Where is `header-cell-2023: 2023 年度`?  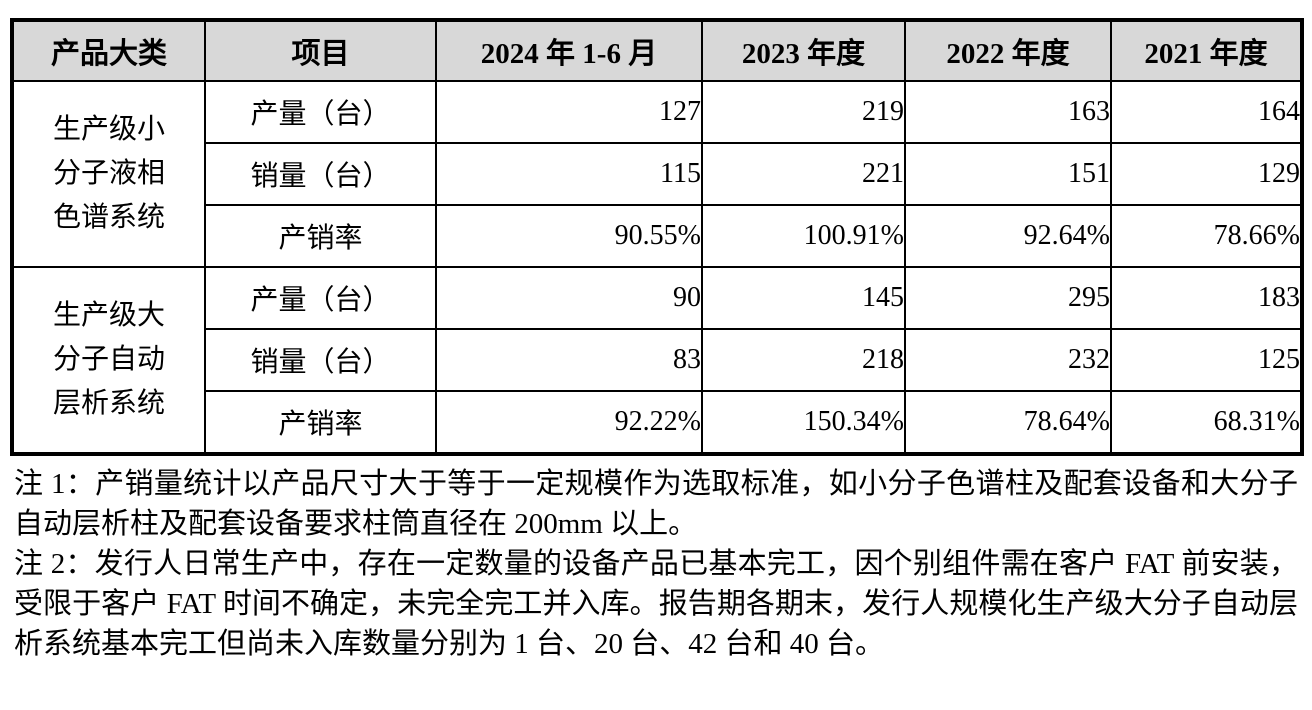
header-cell-2023: 2023 年度 is located at coordinates (803, 50).